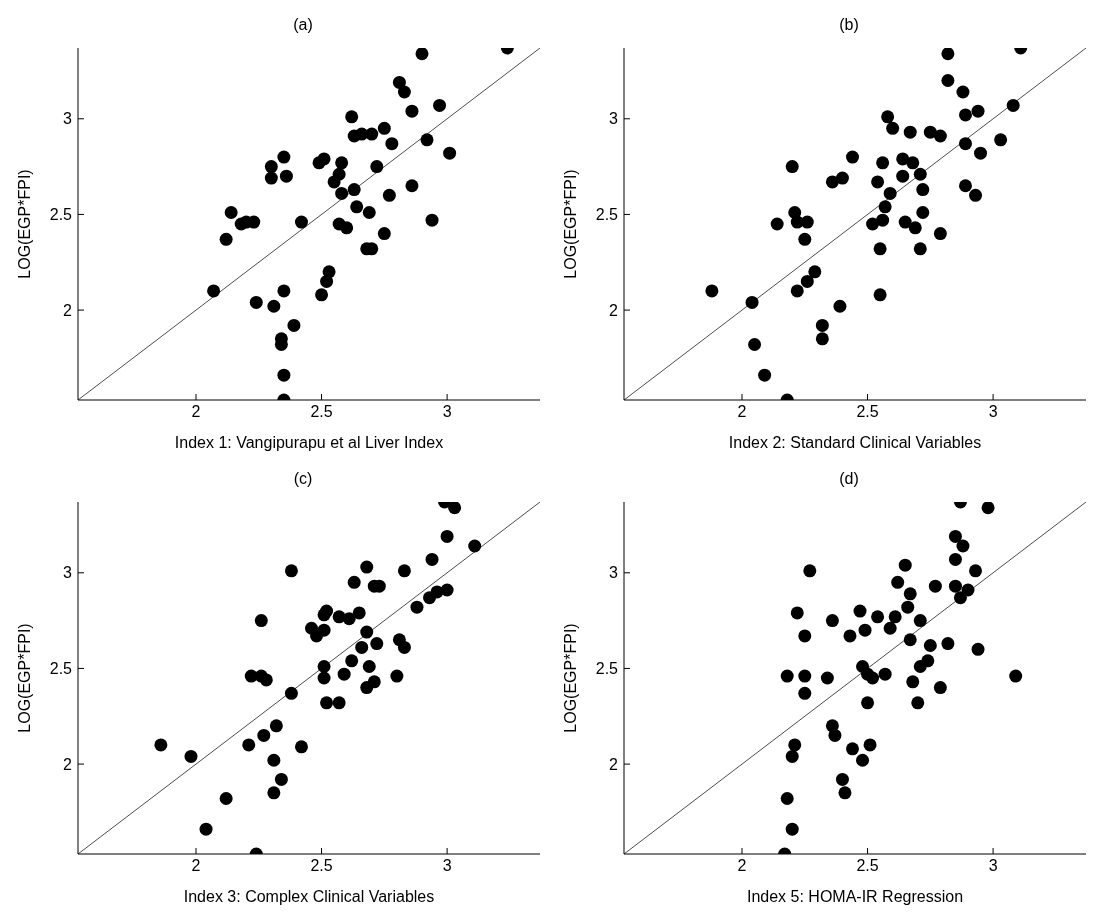 The width and height of the screenshot is (1108, 921). Describe the element at coordinates (303, 25) in the screenshot. I see `chart-title: (a)` at that location.